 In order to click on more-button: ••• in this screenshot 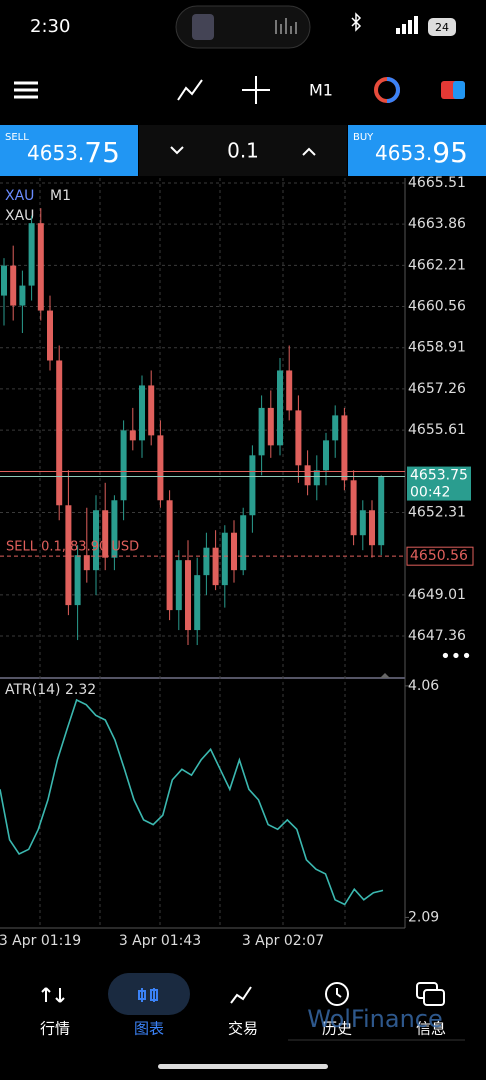, I will do `click(456, 656)`.